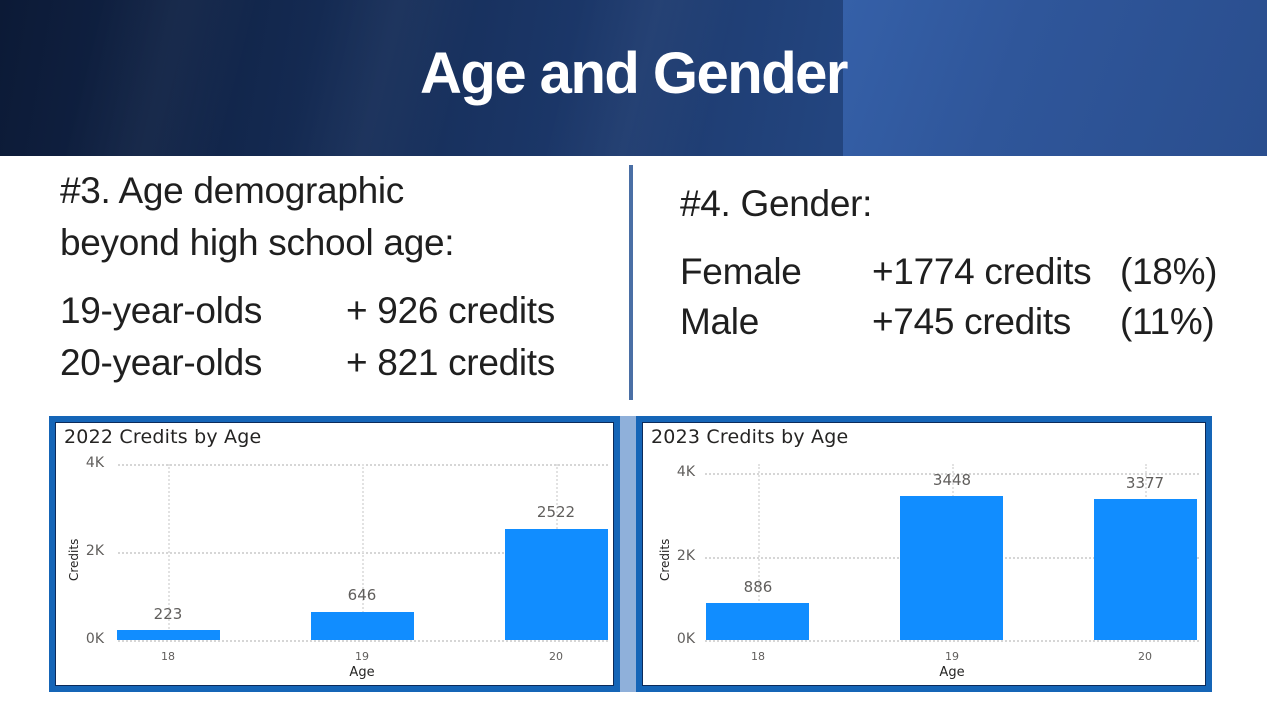 Image resolution: width=1267 pixels, height=704 pixels. What do you see at coordinates (556, 512) in the screenshot?
I see `data-label: 2522` at bounding box center [556, 512].